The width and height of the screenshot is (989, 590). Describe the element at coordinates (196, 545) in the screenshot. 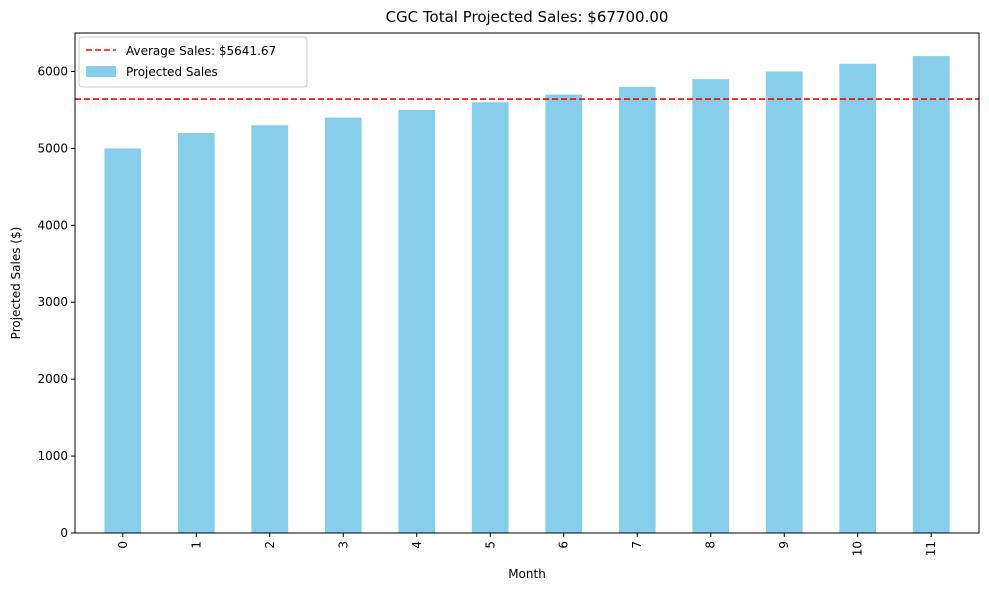

I see `x-tick-label: 1` at that location.